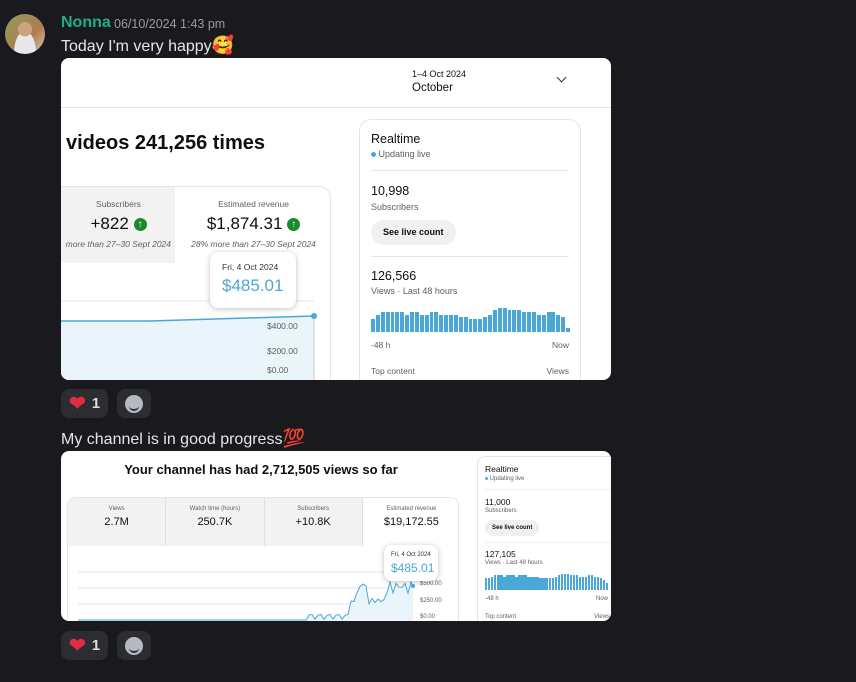  I want to click on author-name: Nonna, so click(86, 22).